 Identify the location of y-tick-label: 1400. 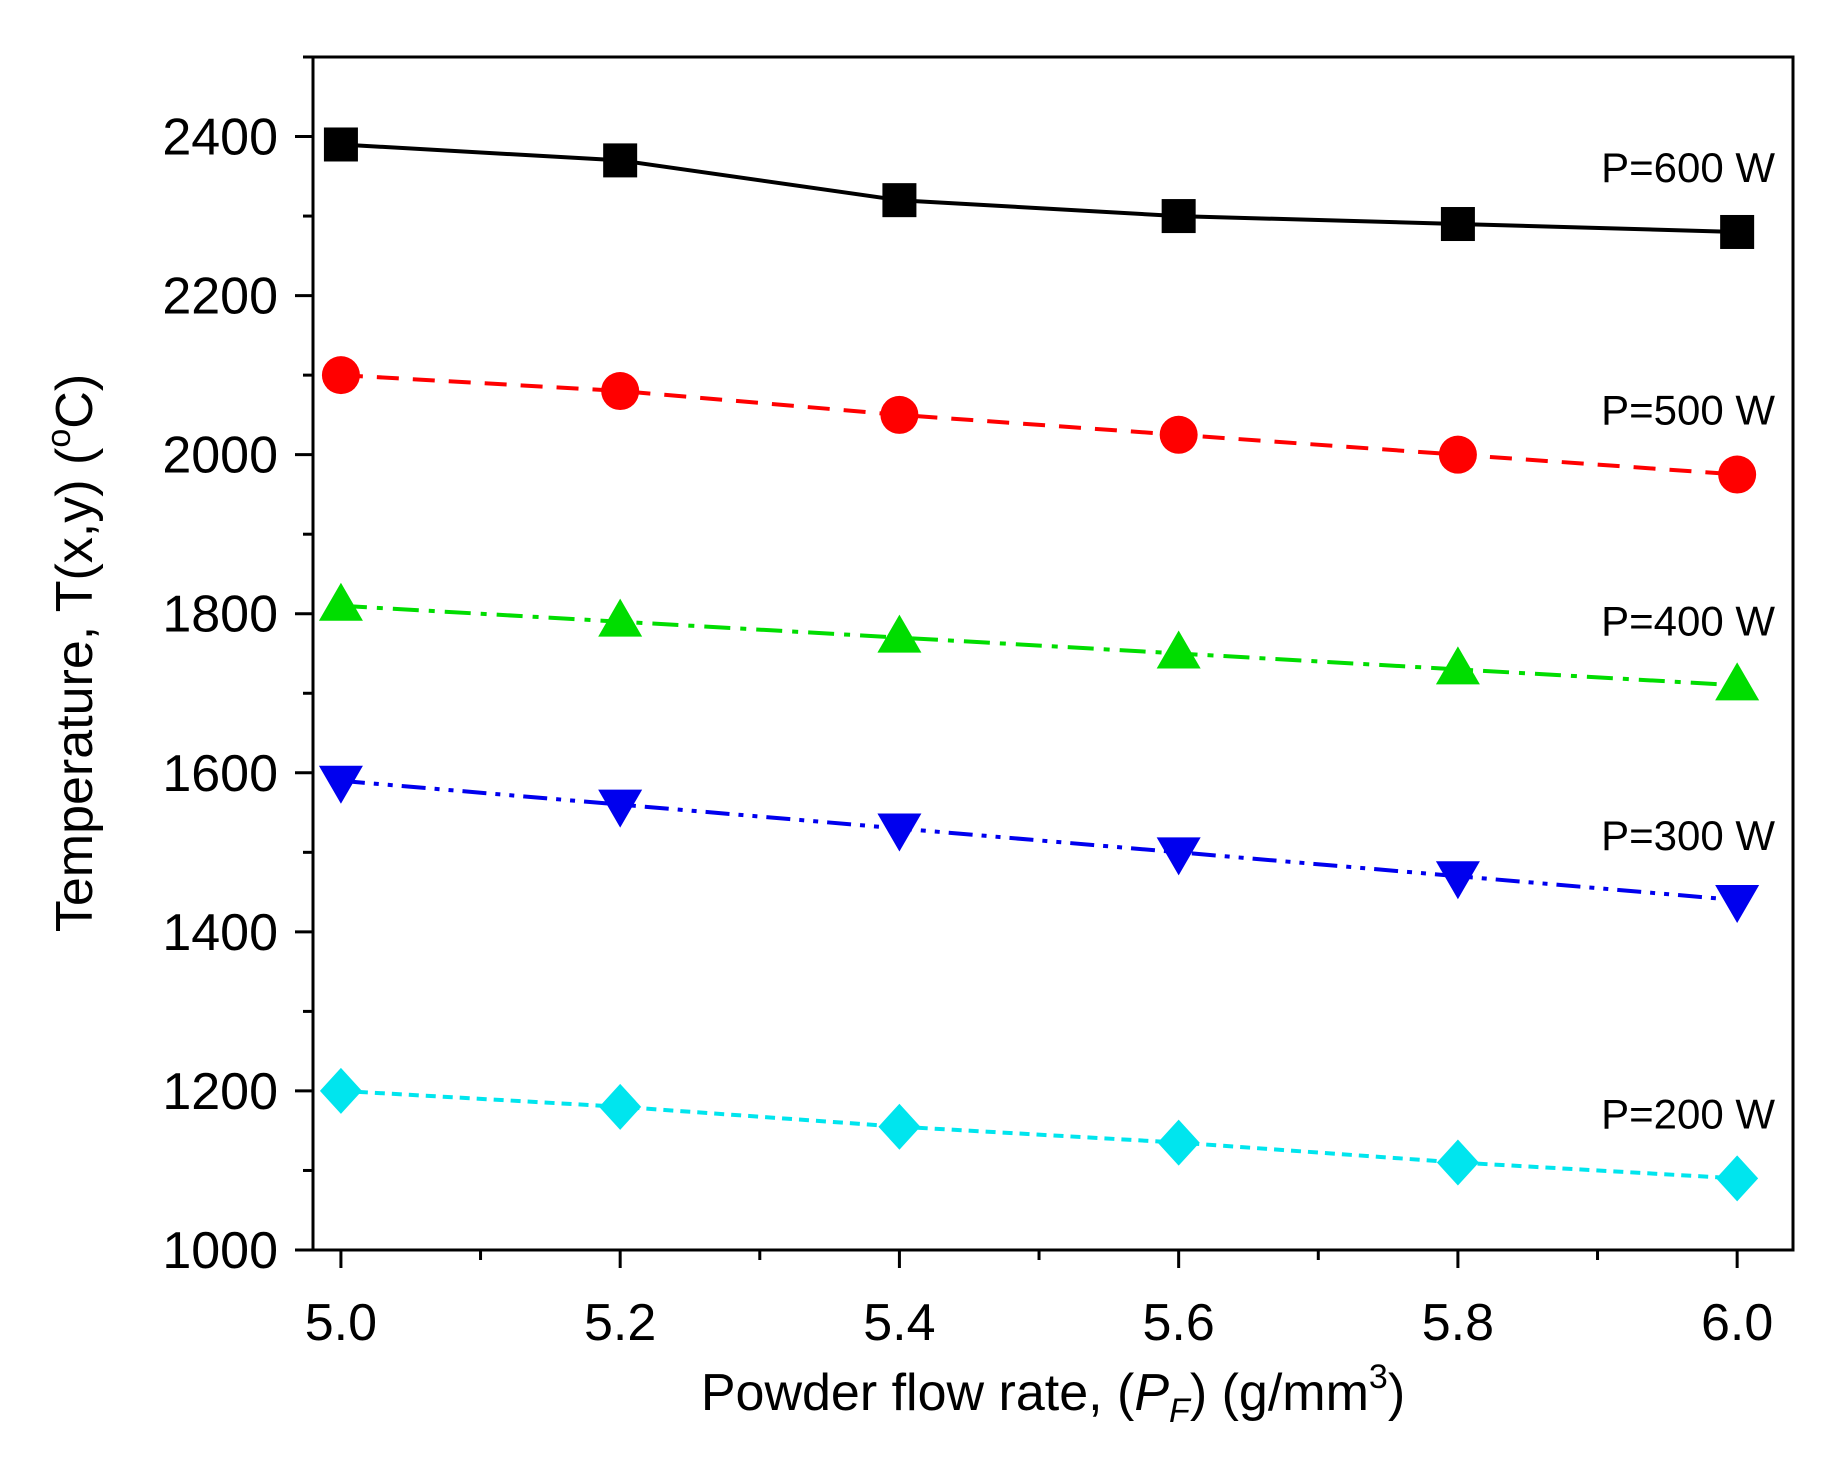
(220, 933).